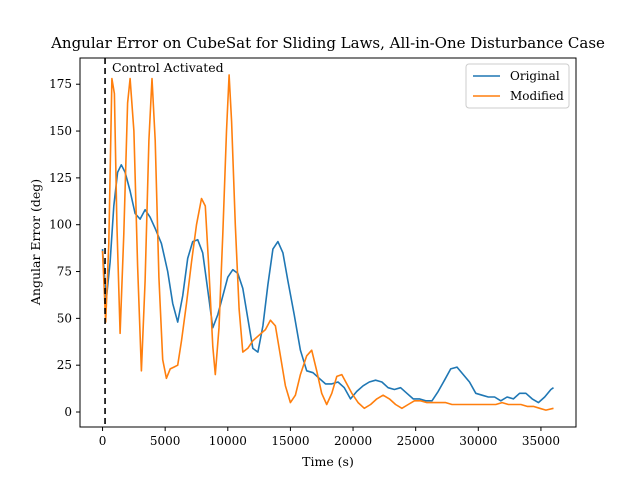  Describe the element at coordinates (535, 76) in the screenshot. I see `legend-label-original: Original` at that location.